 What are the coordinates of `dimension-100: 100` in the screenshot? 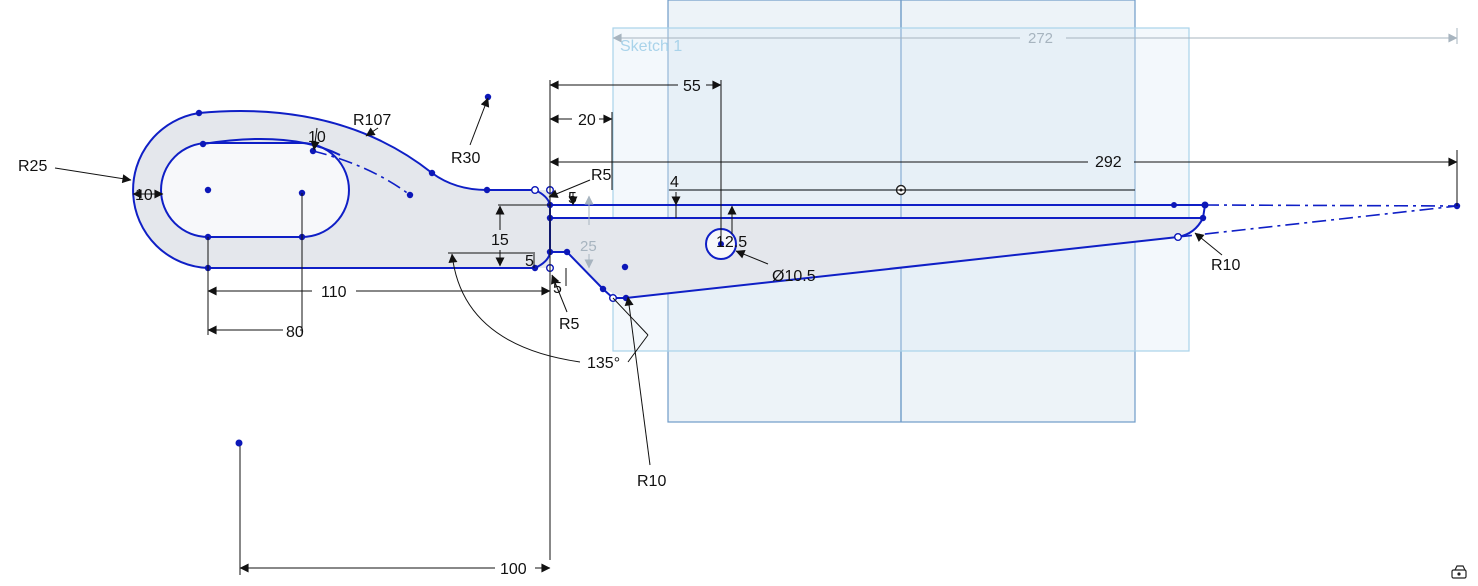 It's located at (395, 512).